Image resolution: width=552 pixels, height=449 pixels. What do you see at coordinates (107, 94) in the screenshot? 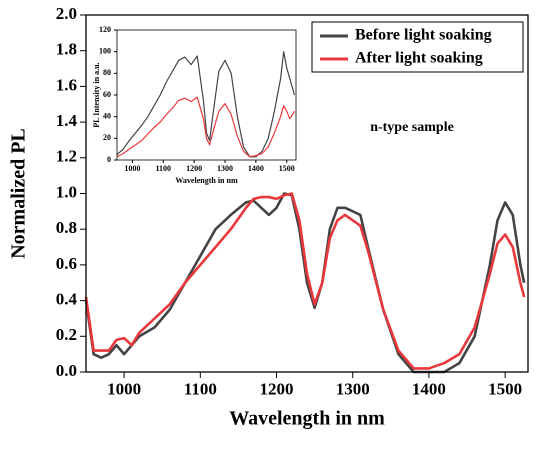
I see `y-tick-label: 60` at bounding box center [107, 94].